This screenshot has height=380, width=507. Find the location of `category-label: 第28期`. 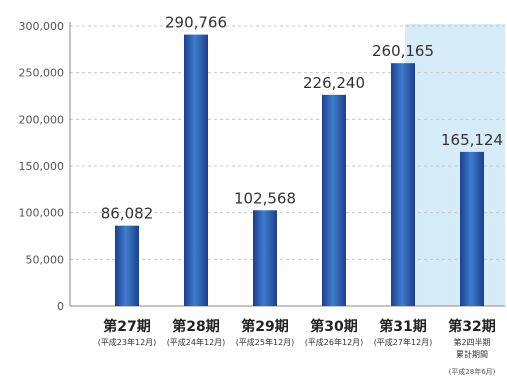

category-label: 第28期 is located at coordinates (195, 326).